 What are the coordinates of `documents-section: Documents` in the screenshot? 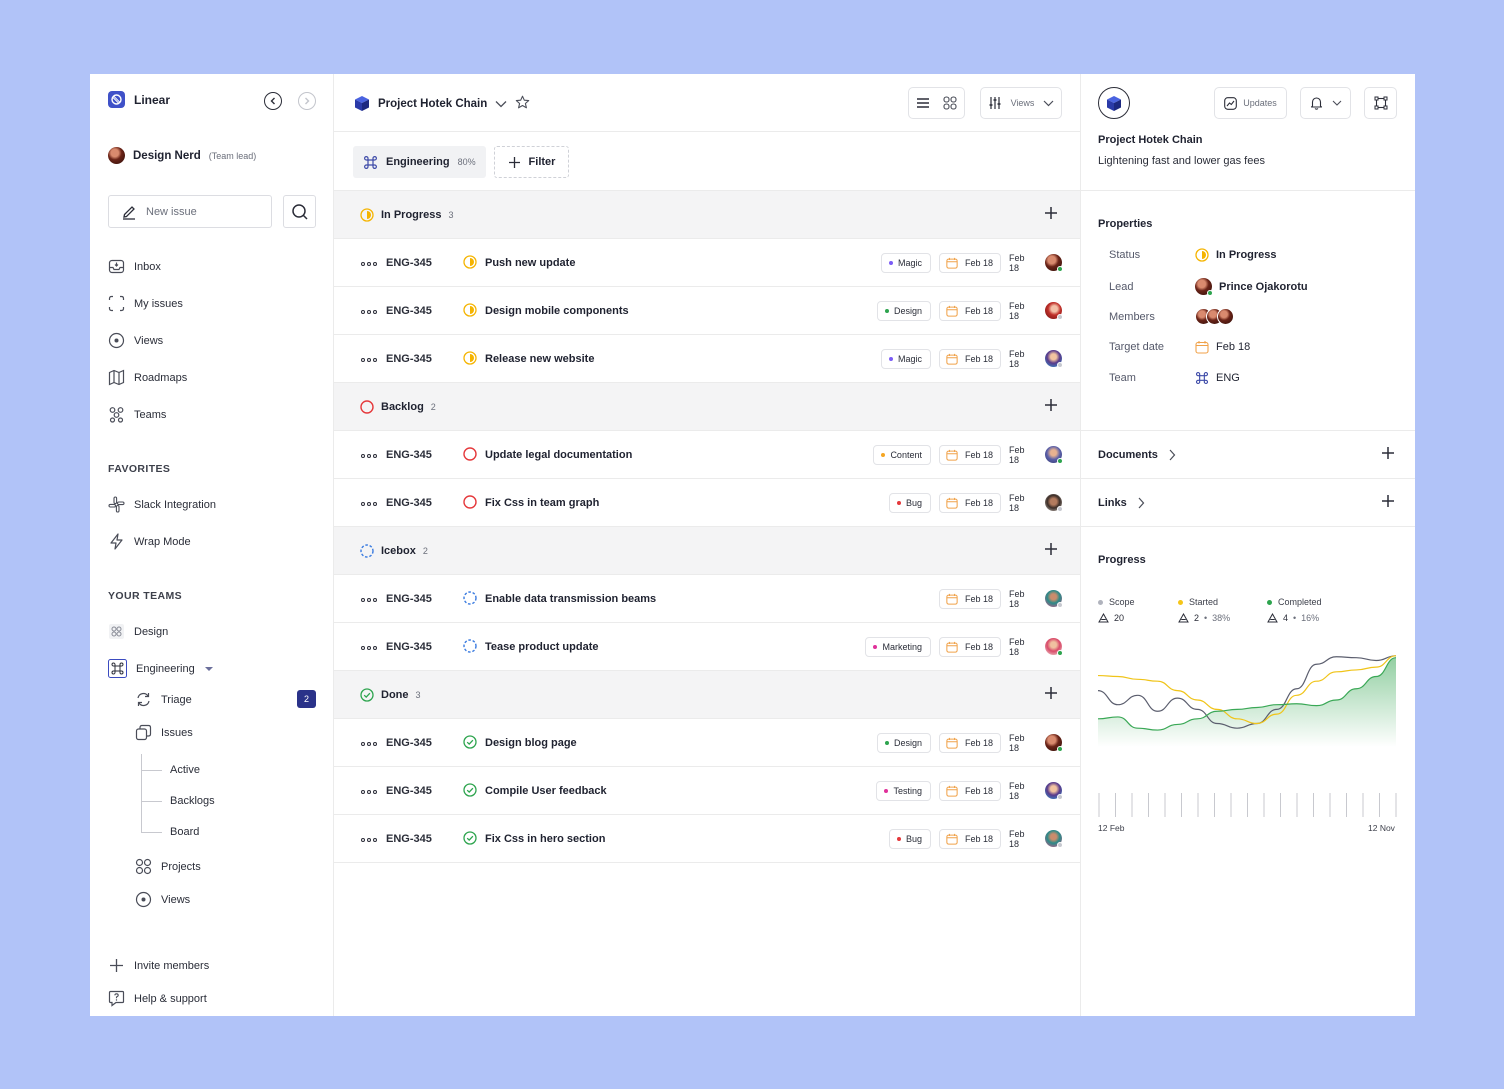 It's located at (1248, 455).